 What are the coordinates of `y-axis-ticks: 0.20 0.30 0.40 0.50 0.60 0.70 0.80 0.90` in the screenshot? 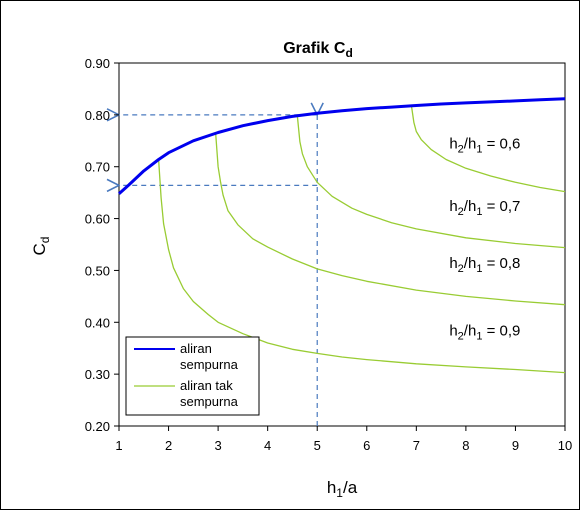 It's located at (102, 245).